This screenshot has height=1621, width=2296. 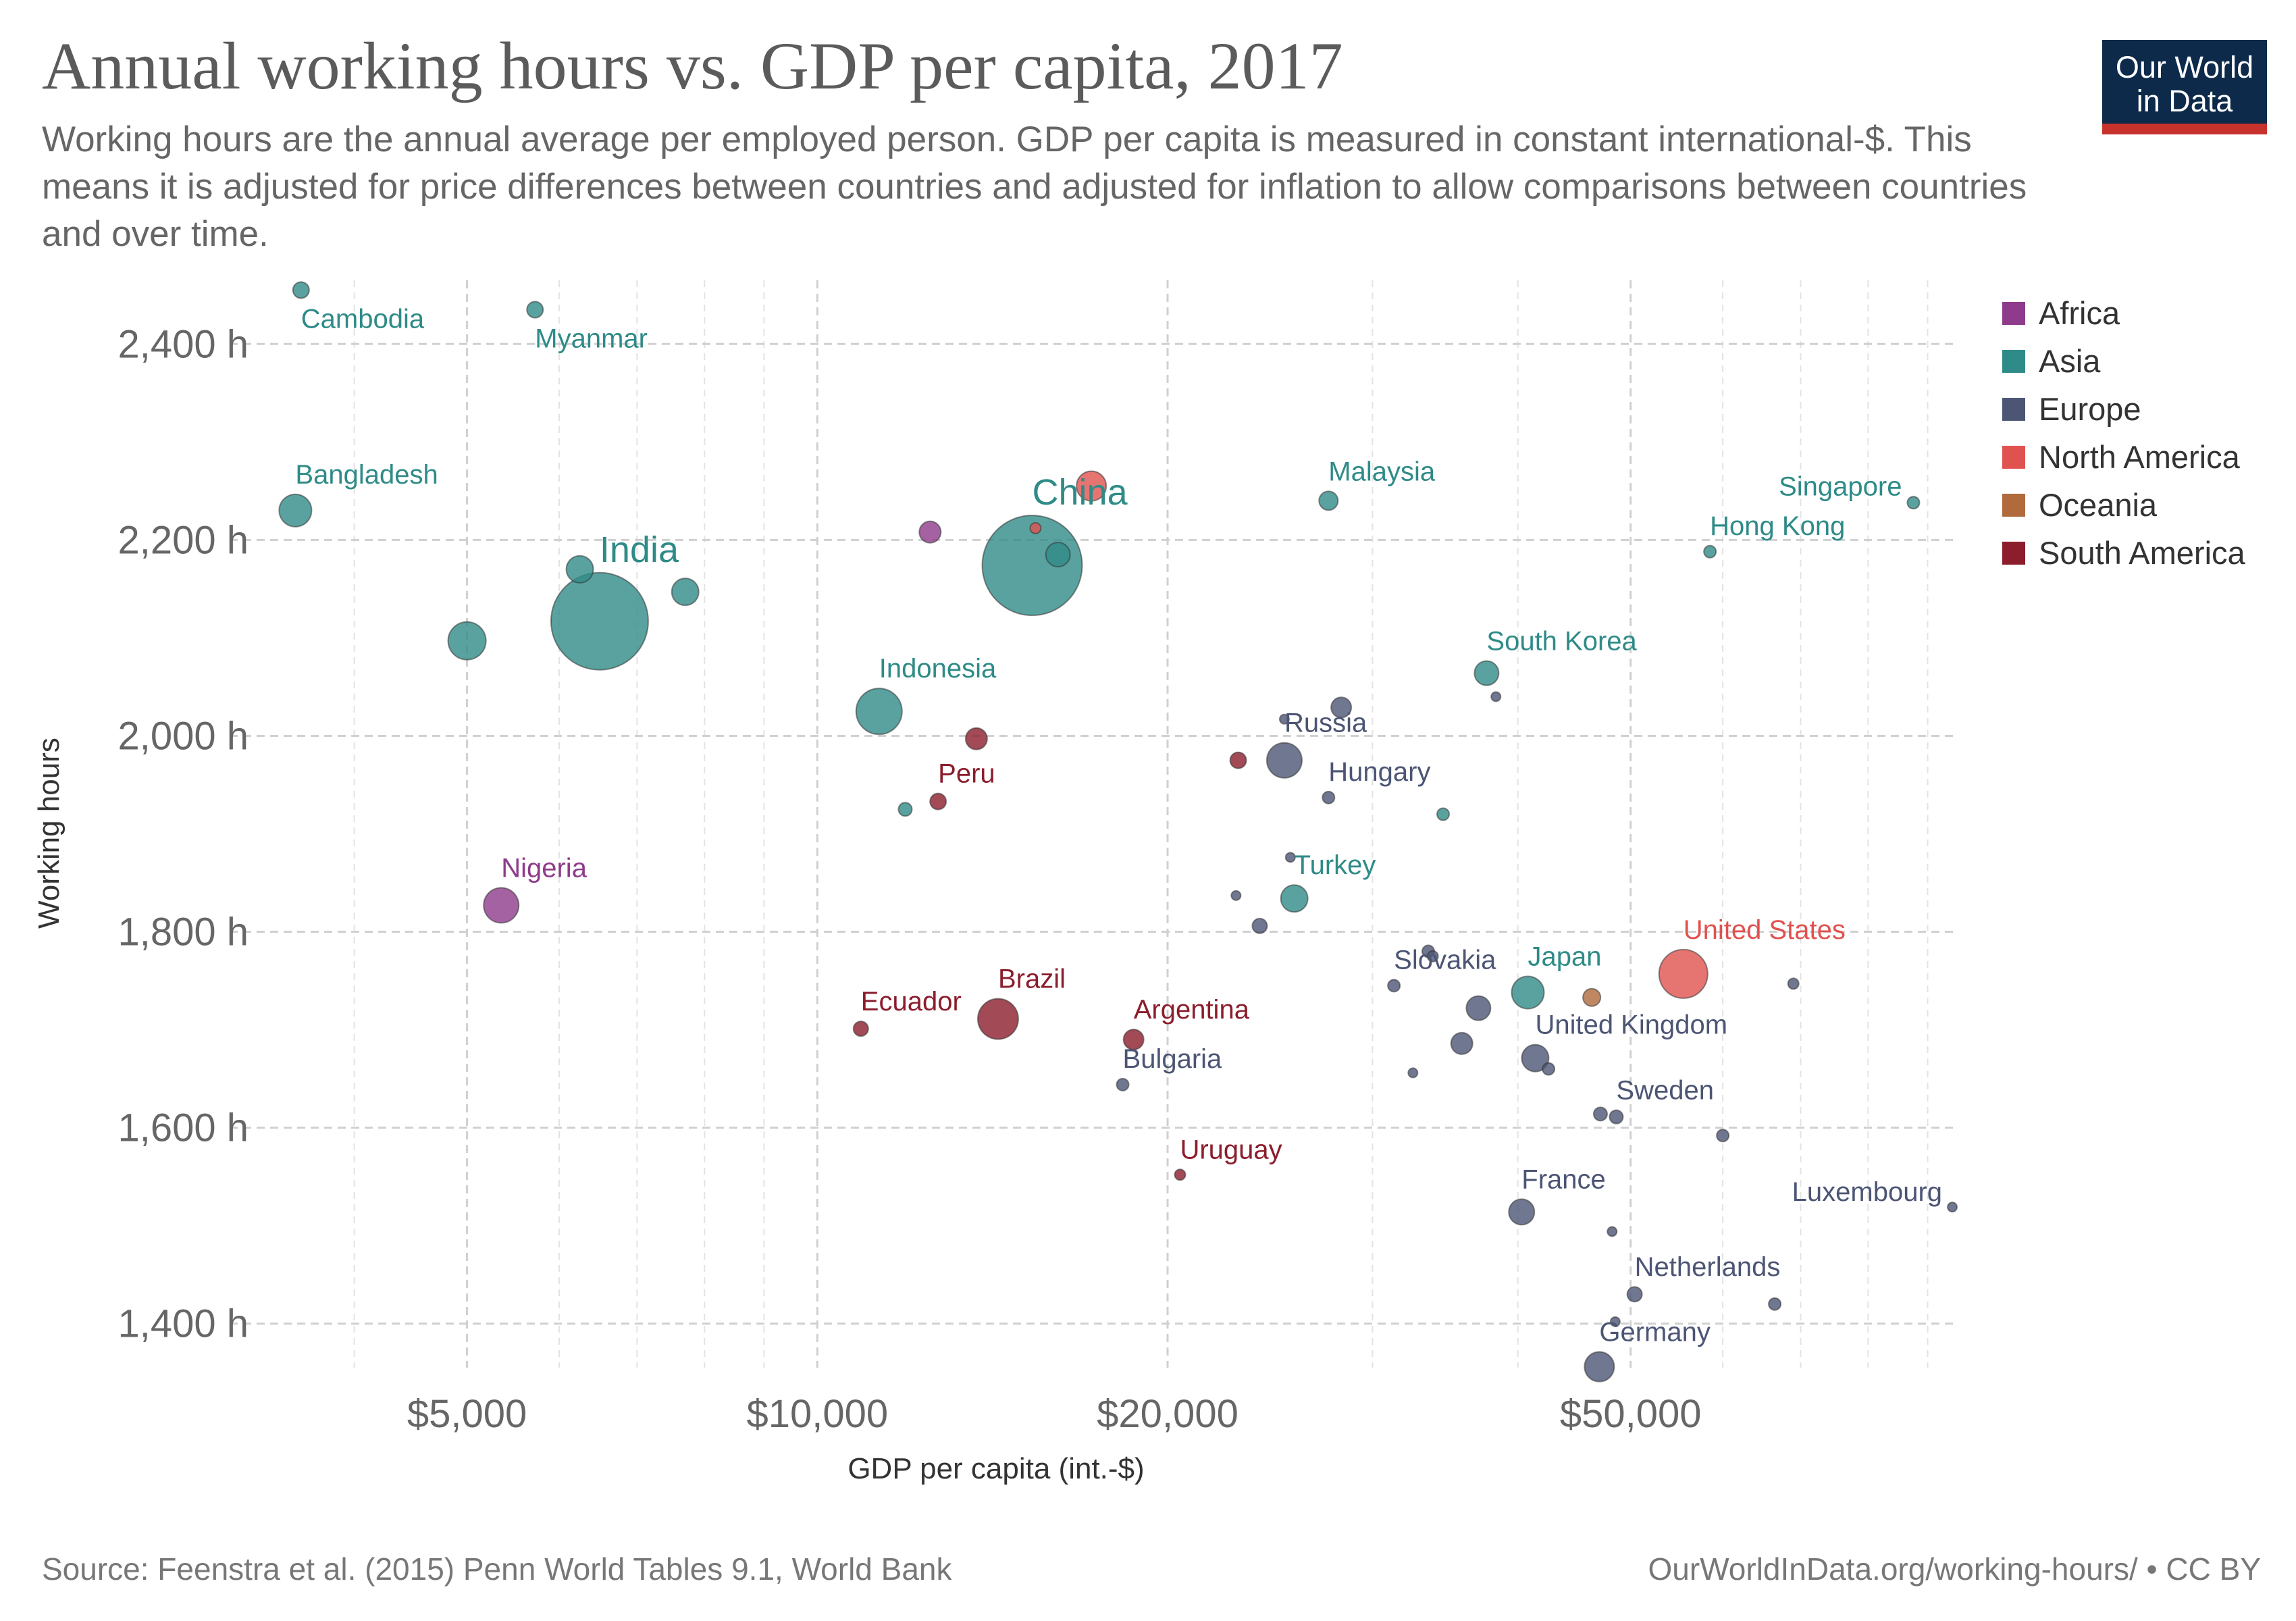 I want to click on point-label: Indonesia, so click(x=938, y=669).